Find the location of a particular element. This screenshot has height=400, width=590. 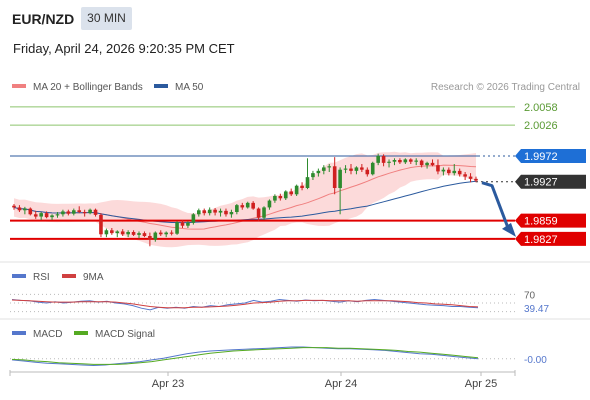

macd-legend-swatch is located at coordinates (19, 333).